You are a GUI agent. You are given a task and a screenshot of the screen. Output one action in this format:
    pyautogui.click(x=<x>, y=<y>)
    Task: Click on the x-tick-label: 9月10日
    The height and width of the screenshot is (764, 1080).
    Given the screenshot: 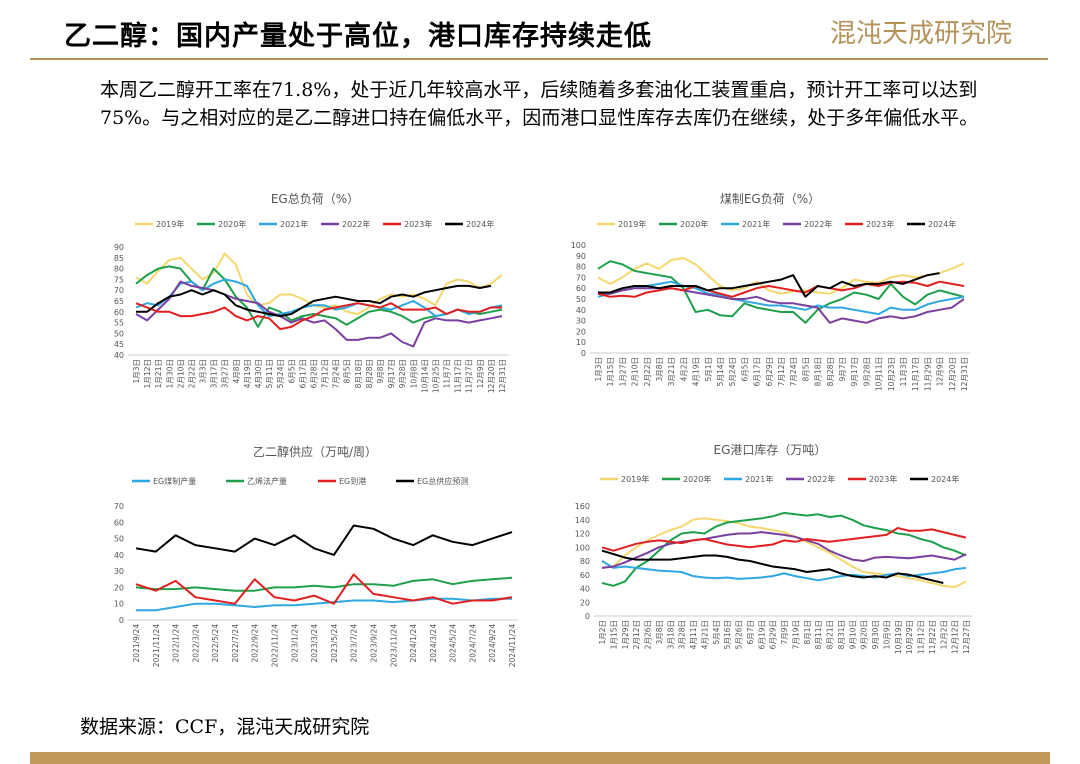 What is the action you would take?
    pyautogui.click(x=852, y=634)
    